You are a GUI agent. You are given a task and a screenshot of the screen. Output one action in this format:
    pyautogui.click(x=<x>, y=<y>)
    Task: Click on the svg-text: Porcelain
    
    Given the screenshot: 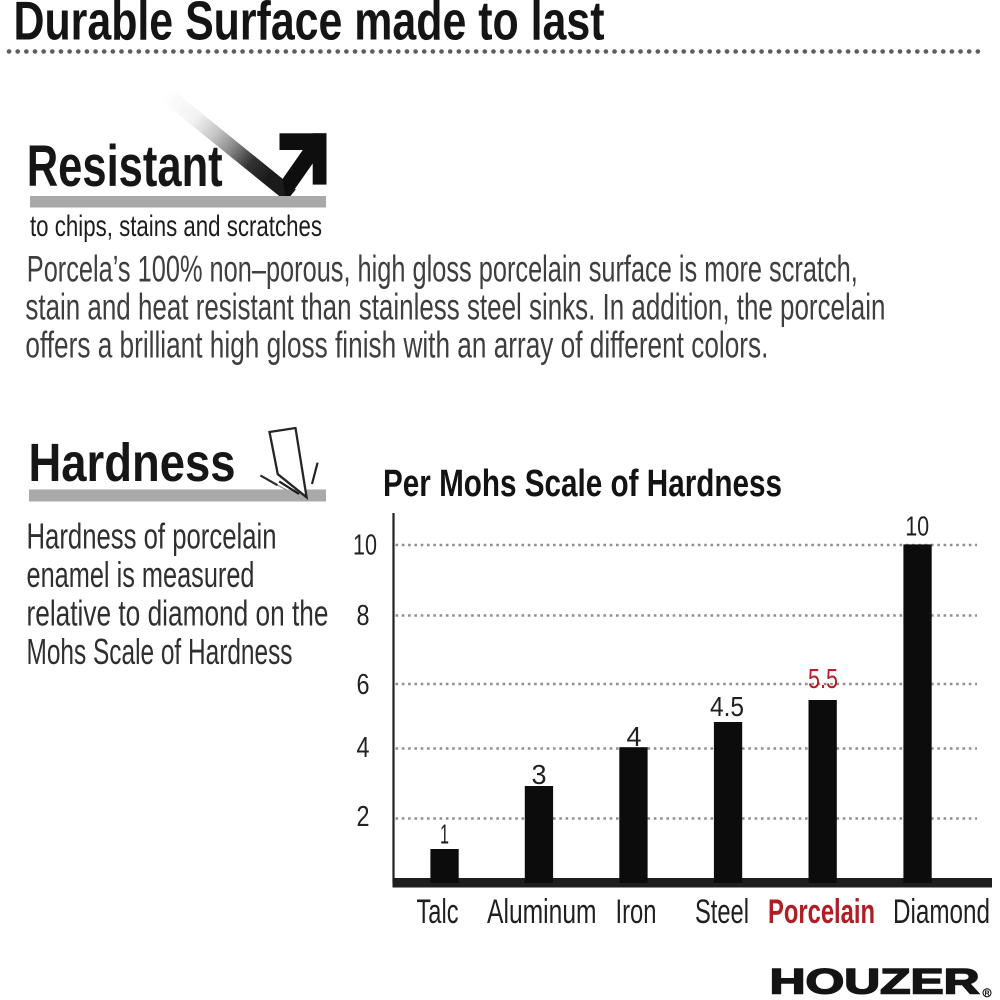 What is the action you would take?
    pyautogui.click(x=821, y=912)
    